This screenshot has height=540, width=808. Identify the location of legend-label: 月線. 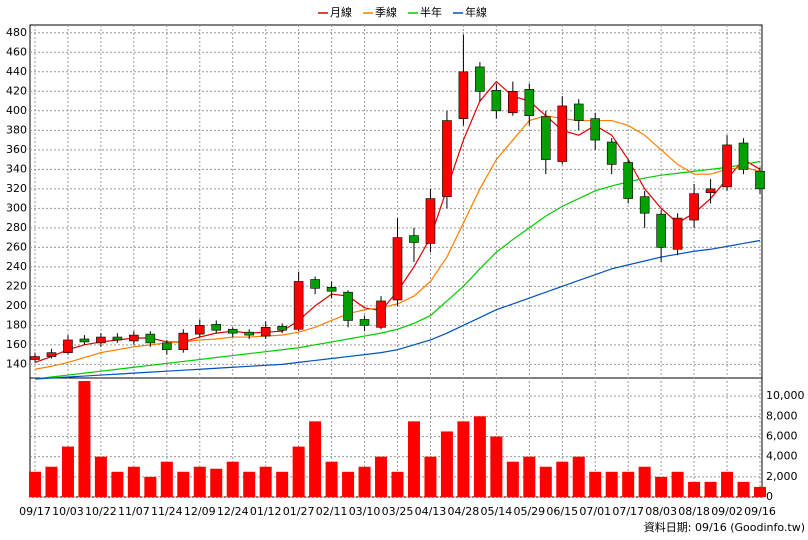
(341, 12).